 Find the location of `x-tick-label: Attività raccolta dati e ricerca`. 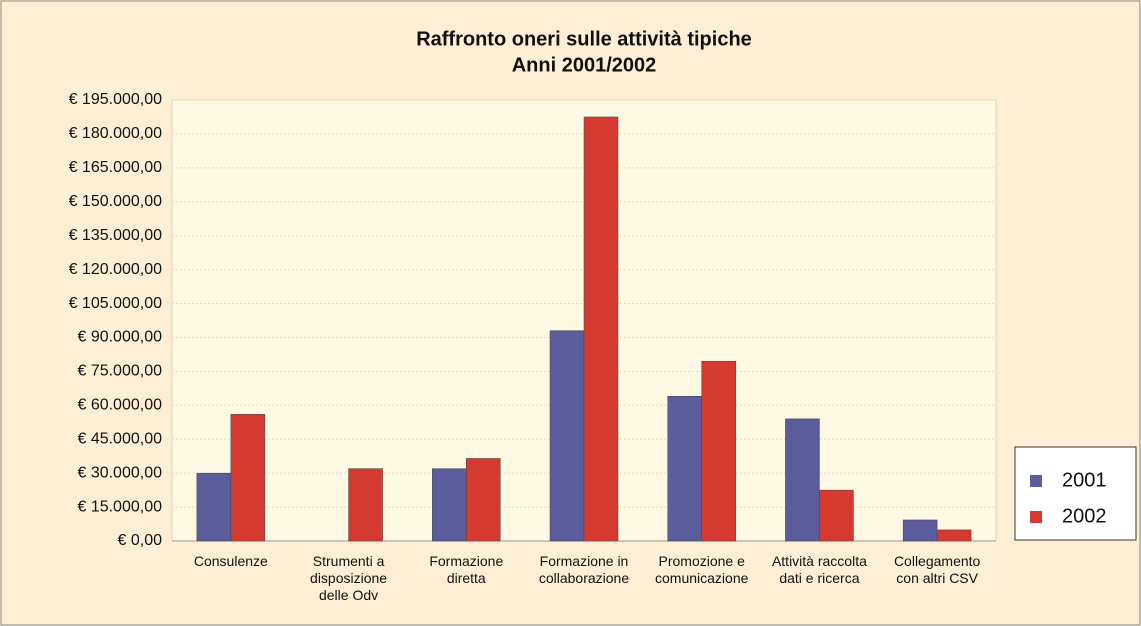

x-tick-label: Attività raccolta dati e ricerca is located at coordinates (819, 569).